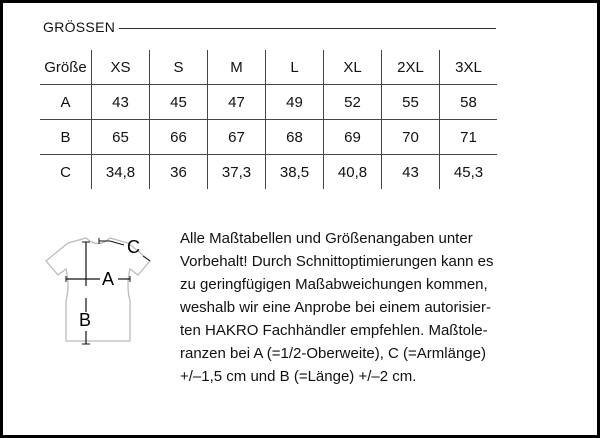 This screenshot has width=600, height=438. I want to click on tshirt-outline, so click(98, 289).